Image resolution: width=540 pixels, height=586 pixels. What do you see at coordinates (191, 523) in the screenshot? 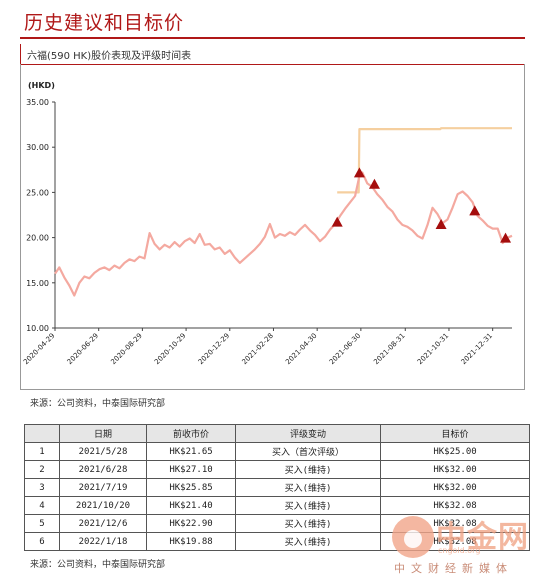
I see `row-prev-close: HK$22.90` at bounding box center [191, 523].